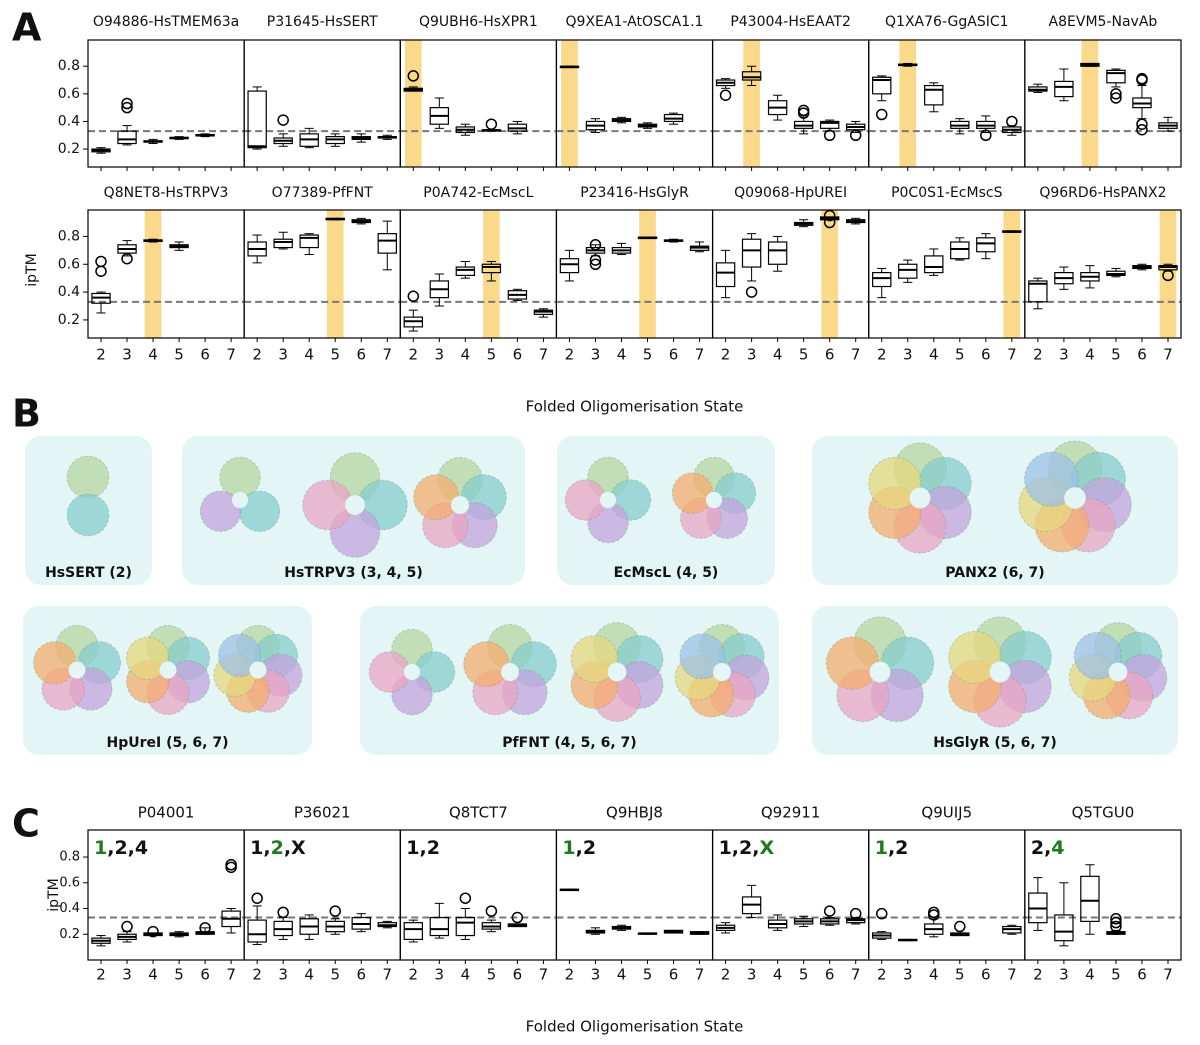 This screenshot has height=1045, width=1200. I want to click on panel-title: P43004-HsEAAT2, so click(790, 22).